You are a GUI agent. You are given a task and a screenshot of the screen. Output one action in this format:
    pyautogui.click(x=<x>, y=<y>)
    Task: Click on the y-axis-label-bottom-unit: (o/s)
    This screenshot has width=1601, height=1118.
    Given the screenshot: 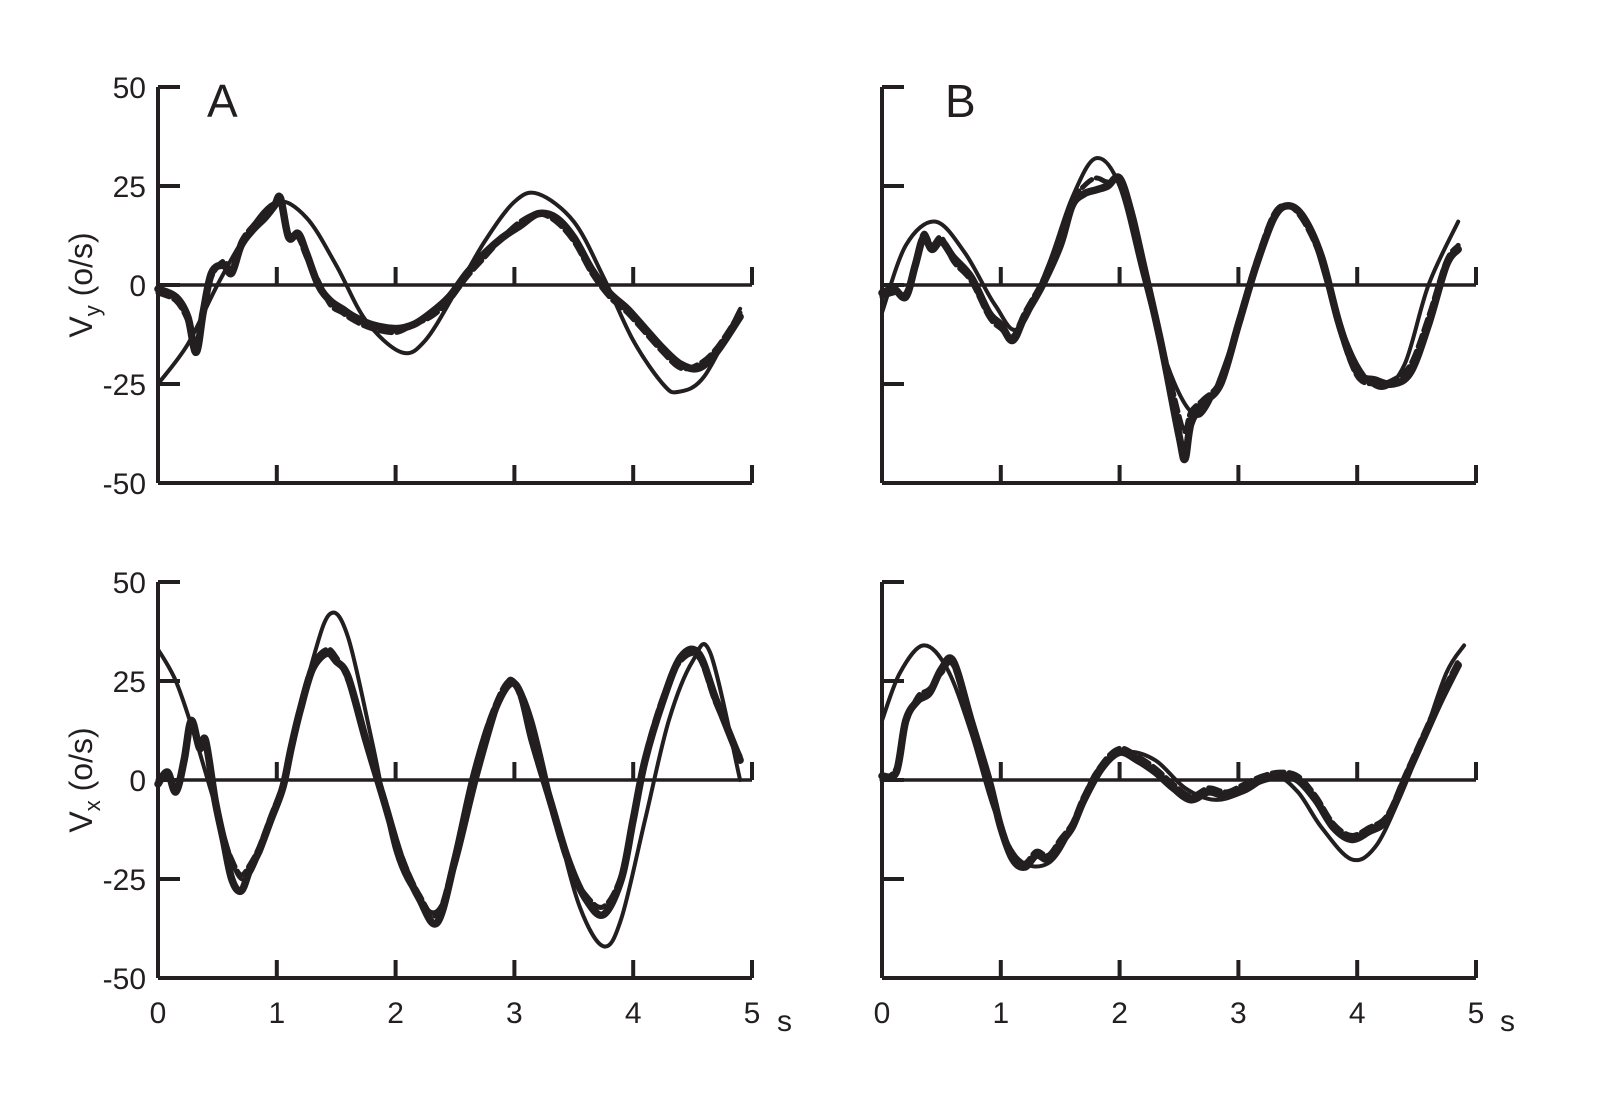 What is the action you would take?
    pyautogui.click(x=81, y=763)
    